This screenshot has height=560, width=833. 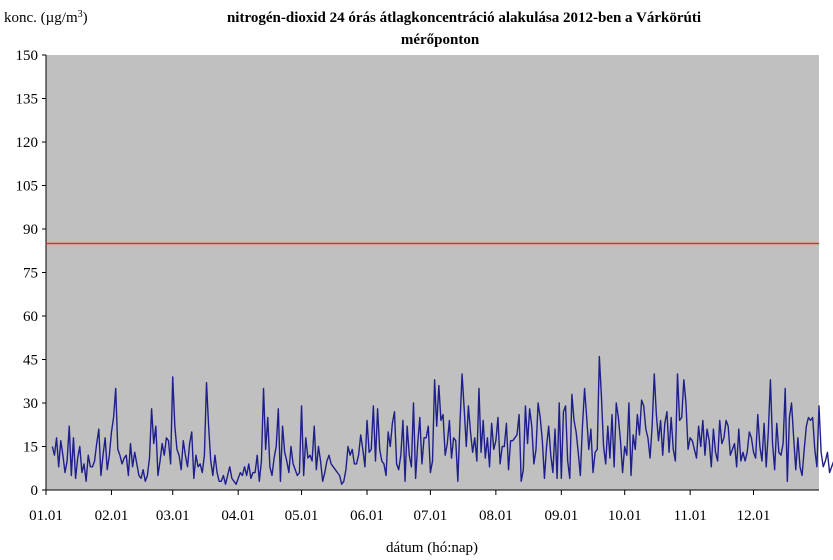 What do you see at coordinates (625, 516) in the screenshot?
I see `x-tick-label: 10.01` at bounding box center [625, 516].